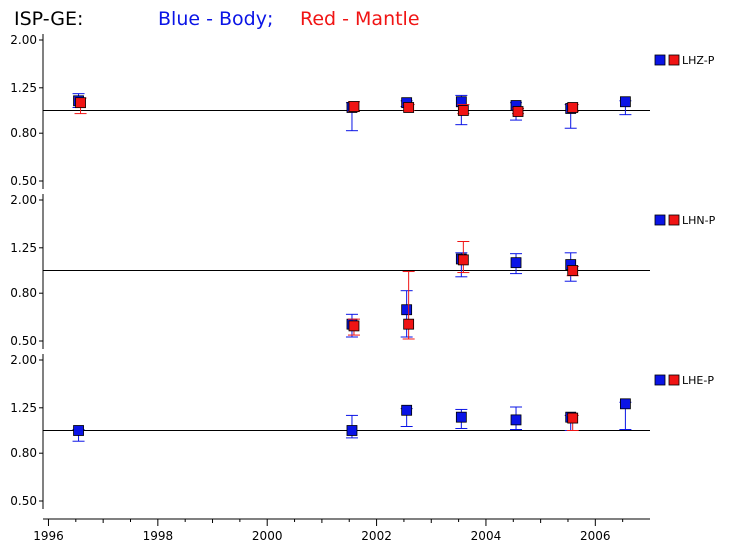 The width and height of the screenshot is (733, 551). What do you see at coordinates (486, 536) in the screenshot?
I see `x-tick-label: 2004` at bounding box center [486, 536].